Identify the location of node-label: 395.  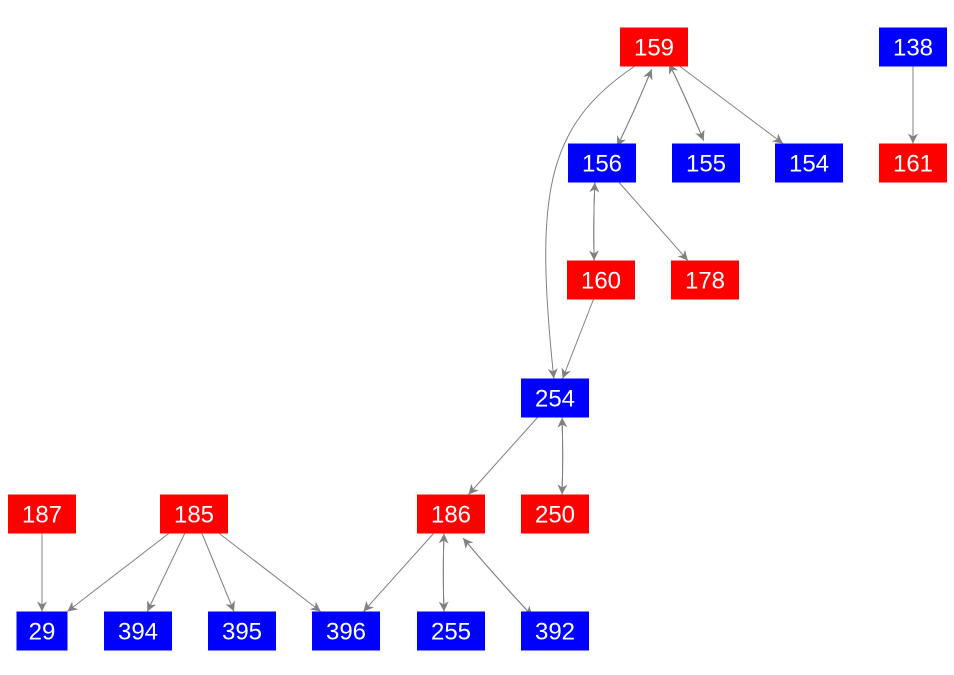
(242, 632).